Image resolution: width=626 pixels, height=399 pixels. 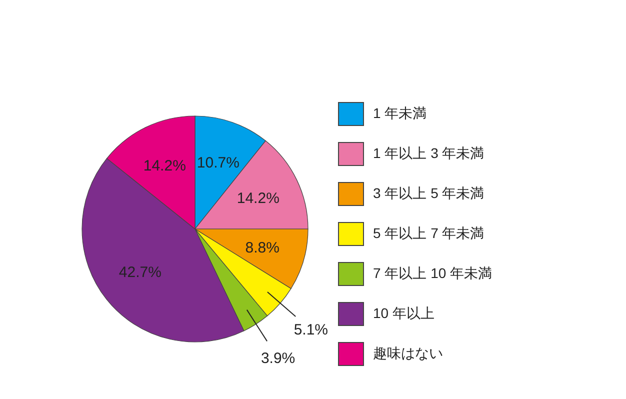 I want to click on legend-label: 1 年未満, so click(x=400, y=114).